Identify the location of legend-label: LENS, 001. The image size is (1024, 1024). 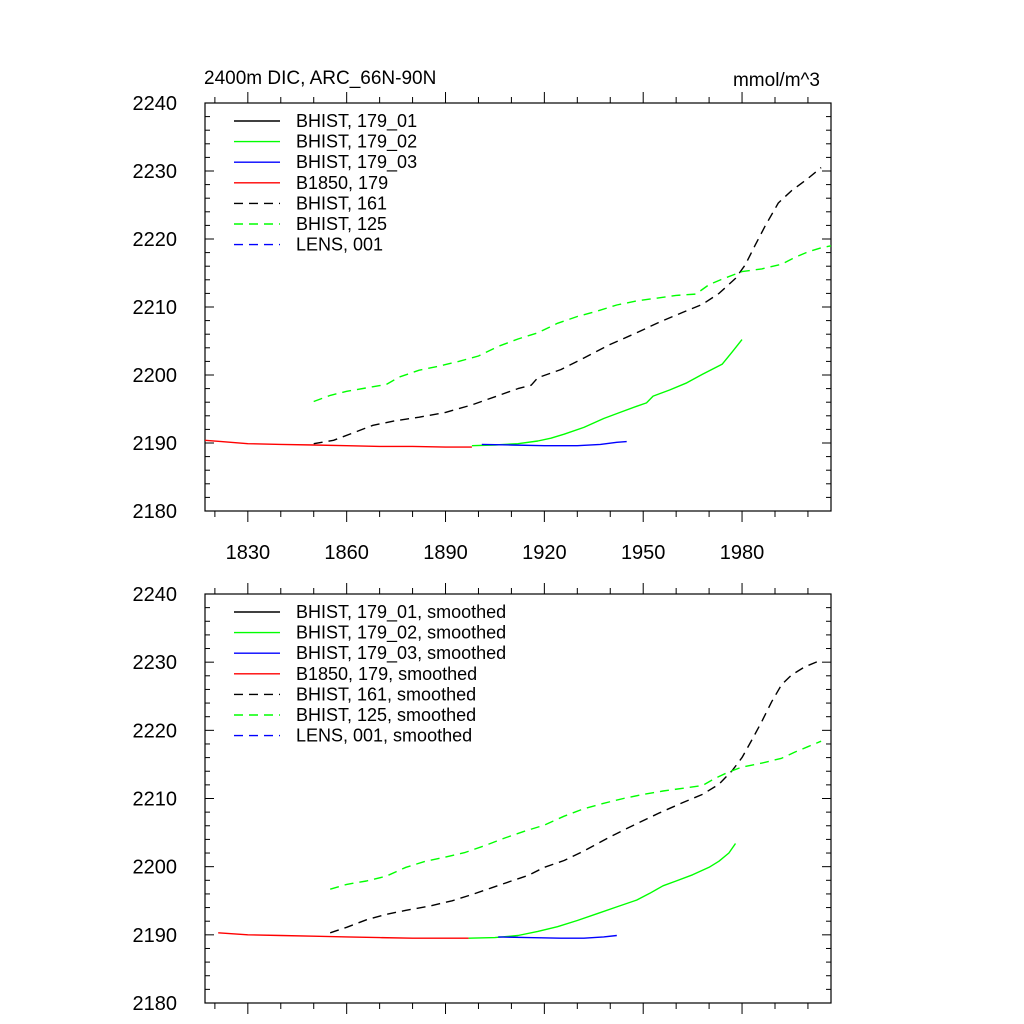
(339, 245).